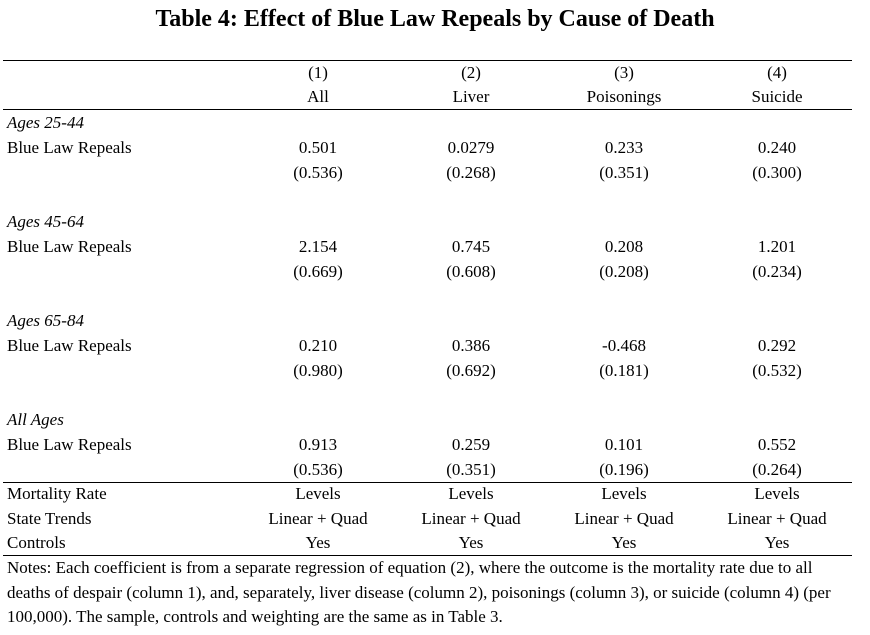 Image resolution: width=870 pixels, height=635 pixels. I want to click on column-header: Liver, so click(471, 96).